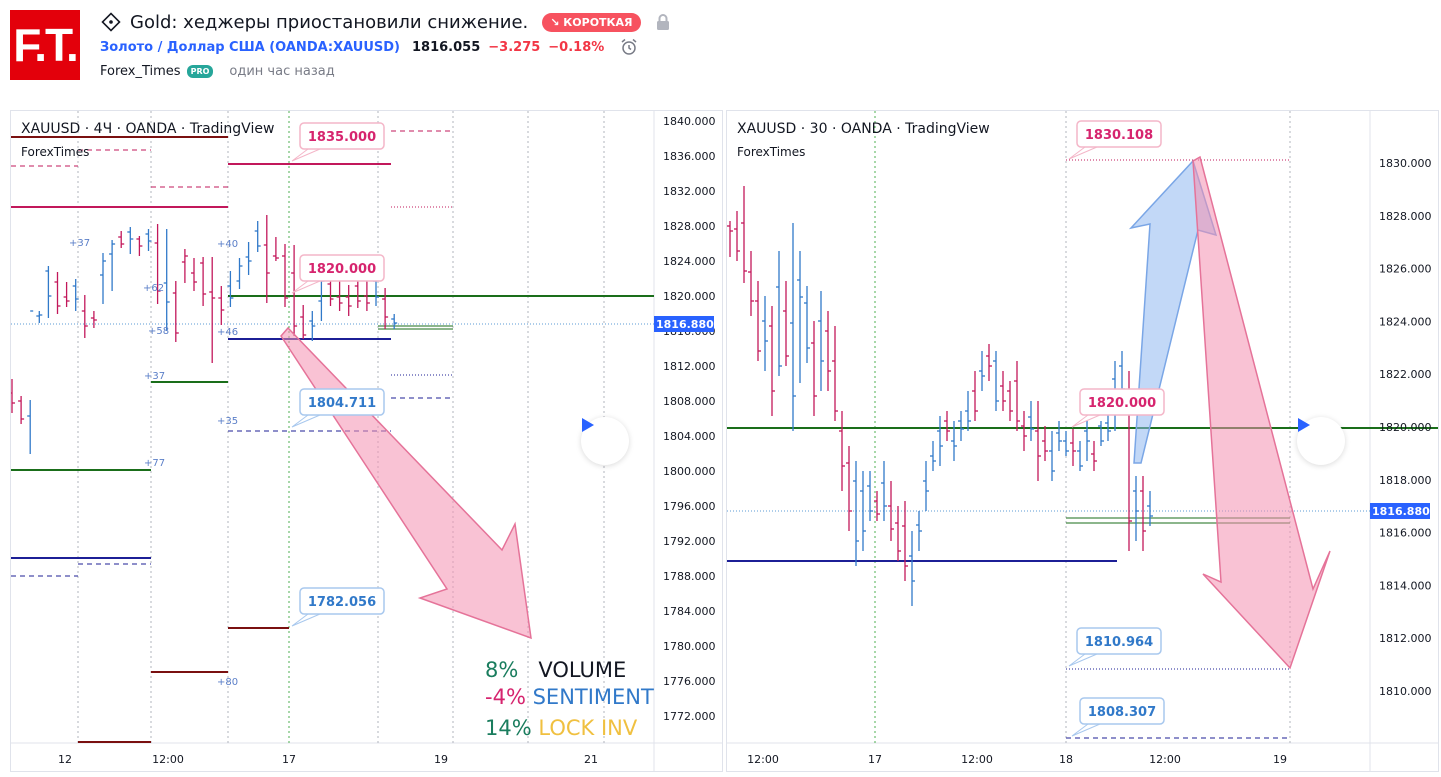  I want to click on legend-block: 8% VOLUME -4% SENTIMENT 14% LOCK INV, so click(569, 699).